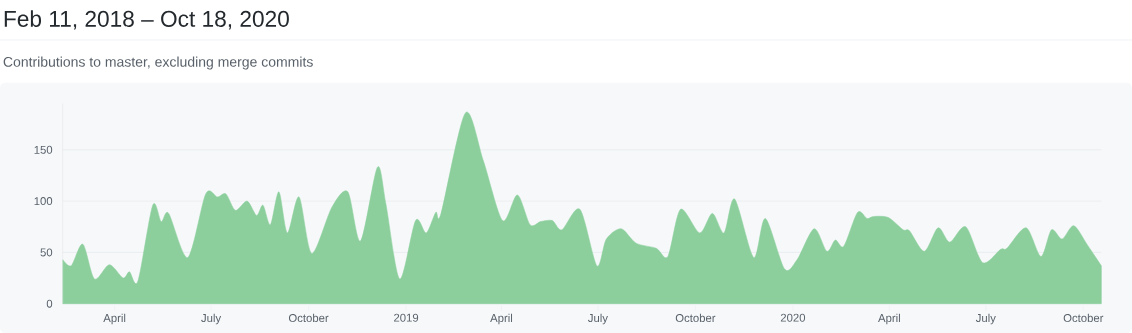 This screenshot has height=333, width=1132. Describe the element at coordinates (43, 201) in the screenshot. I see `y-tick-label: 100` at that location.